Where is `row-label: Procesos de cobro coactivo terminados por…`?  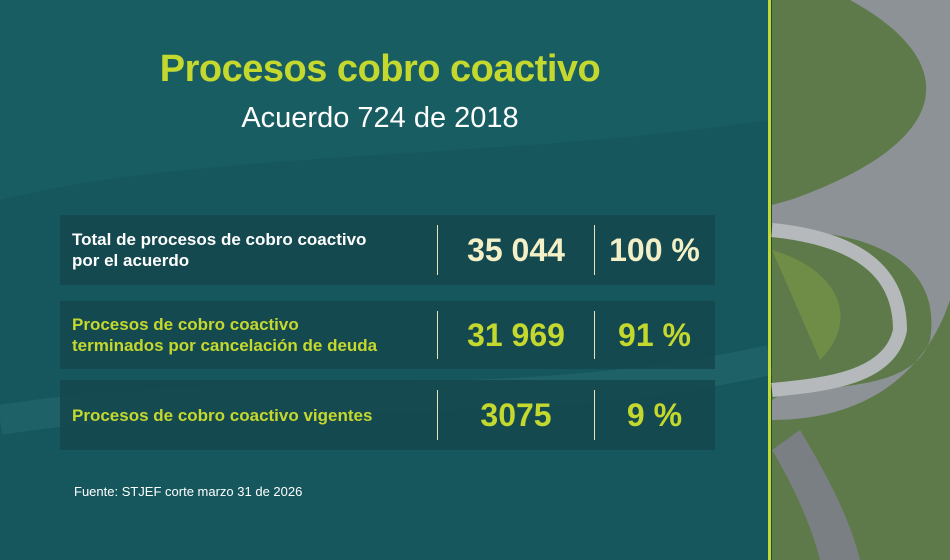 row-label: Procesos de cobro coactivo terminados por… is located at coordinates (224, 335).